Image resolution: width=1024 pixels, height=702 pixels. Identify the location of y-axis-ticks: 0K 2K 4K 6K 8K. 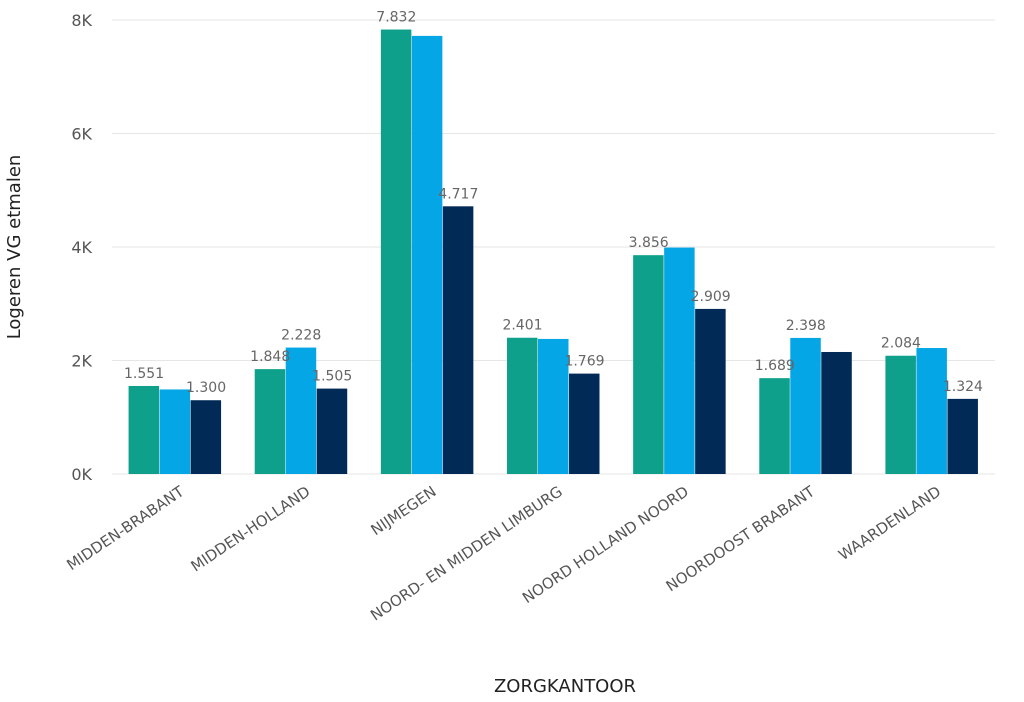
(81, 247).